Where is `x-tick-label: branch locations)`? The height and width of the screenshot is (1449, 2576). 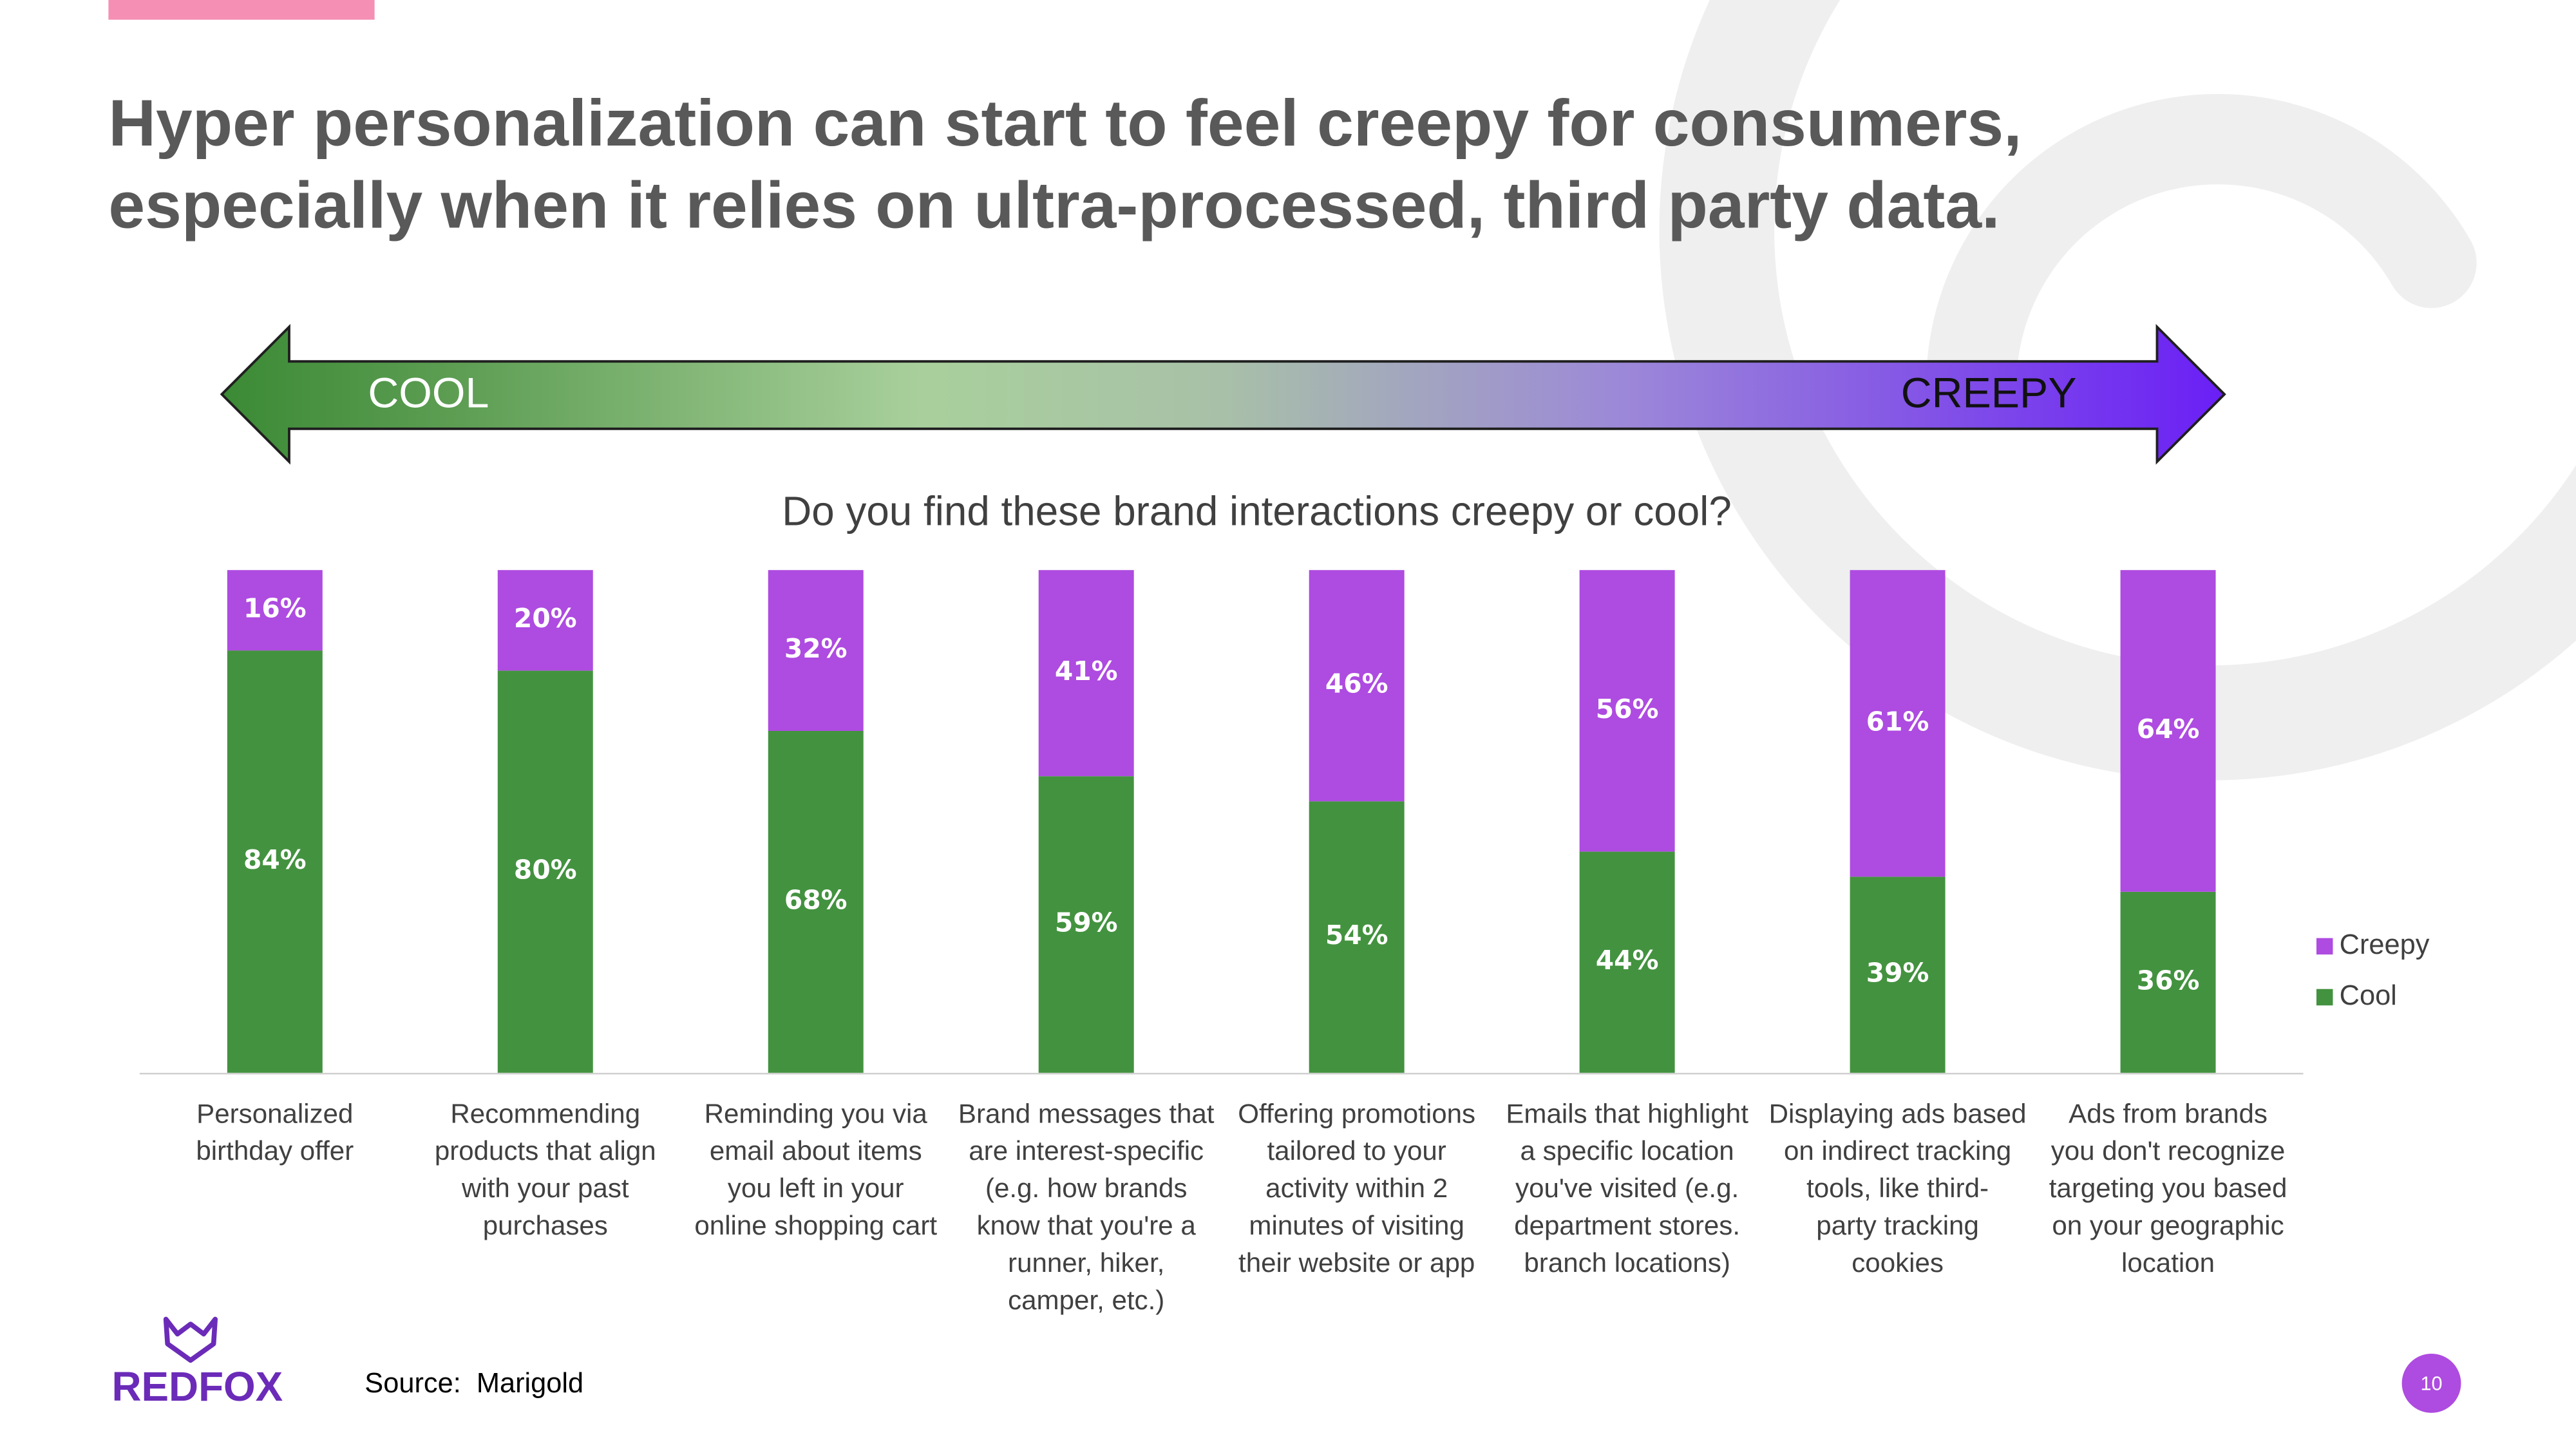
x-tick-label: branch locations) is located at coordinates (1627, 1262).